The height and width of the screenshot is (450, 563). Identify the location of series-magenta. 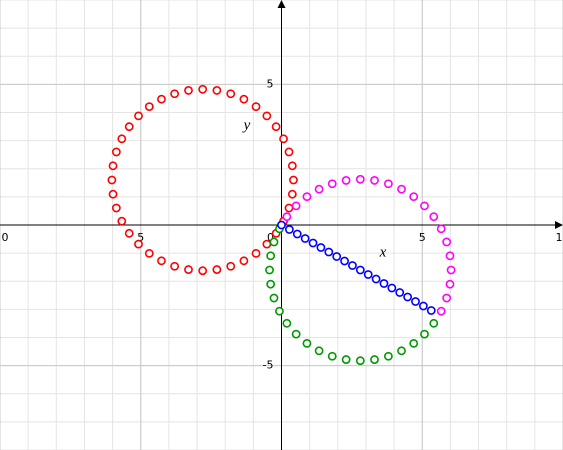
(369, 245).